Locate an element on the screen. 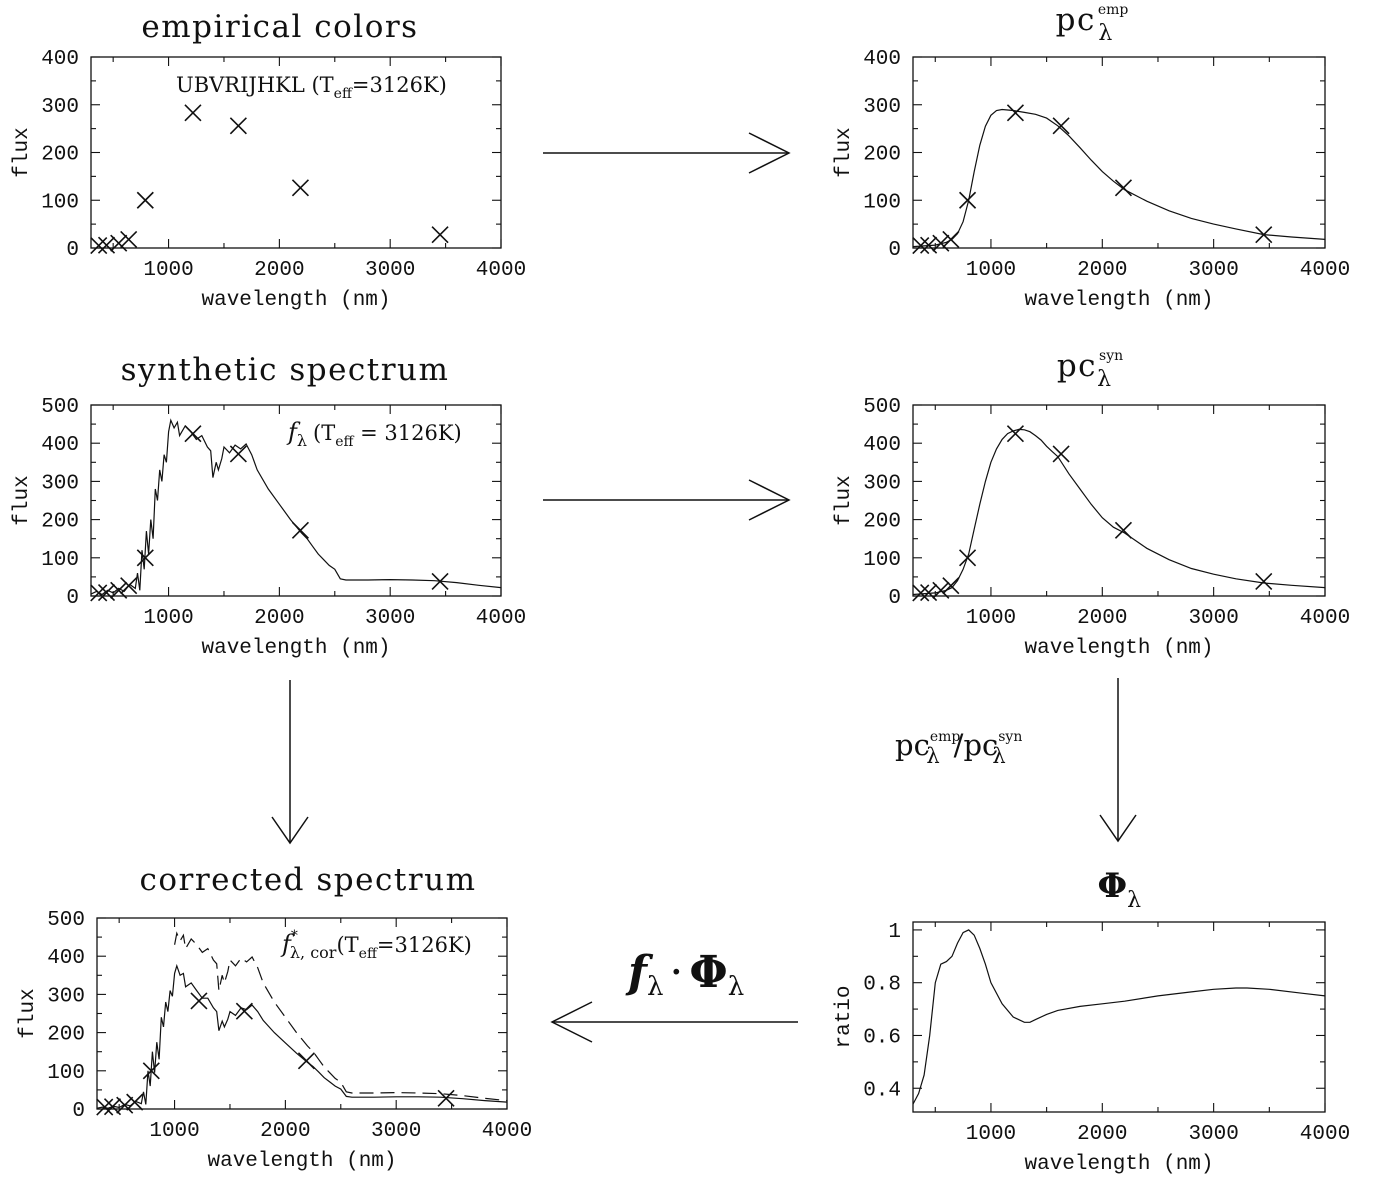 This screenshot has height=1180, width=1378. panel-title: pc emp λ is located at coordinates (1092, 24).